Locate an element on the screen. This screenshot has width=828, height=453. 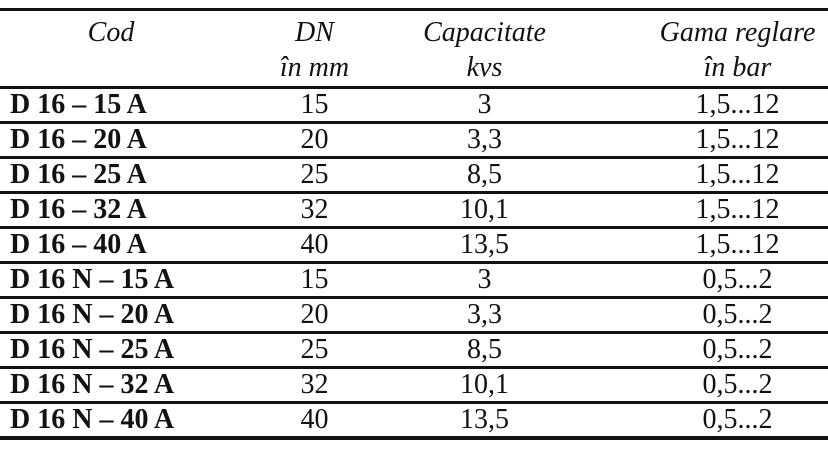
col-header-gama-line2: în bar is located at coordinates (737, 67).